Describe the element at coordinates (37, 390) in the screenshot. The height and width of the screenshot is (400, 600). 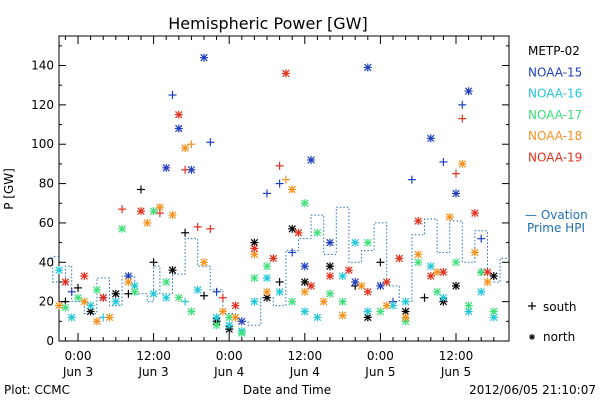
I see `footer-left: Plot: CCMC` at that location.